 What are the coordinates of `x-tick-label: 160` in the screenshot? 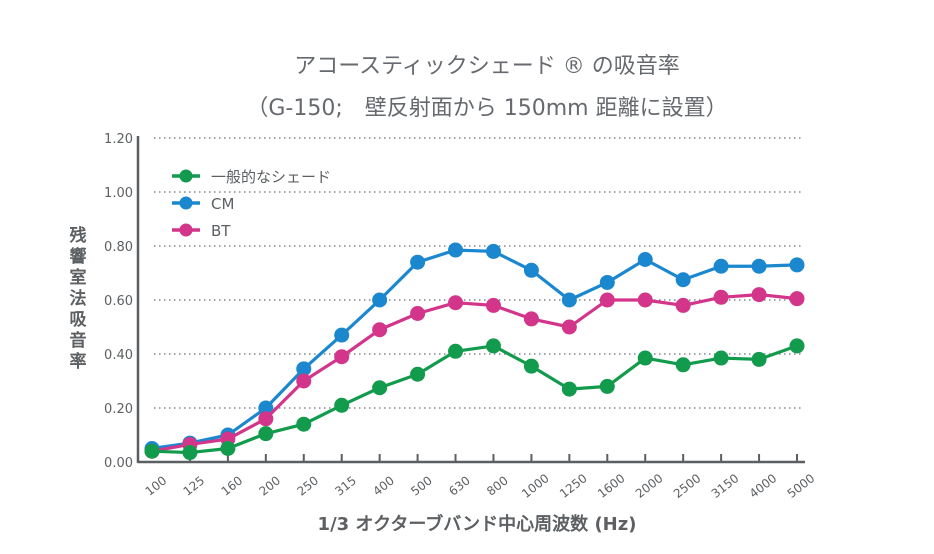 It's located at (232, 485).